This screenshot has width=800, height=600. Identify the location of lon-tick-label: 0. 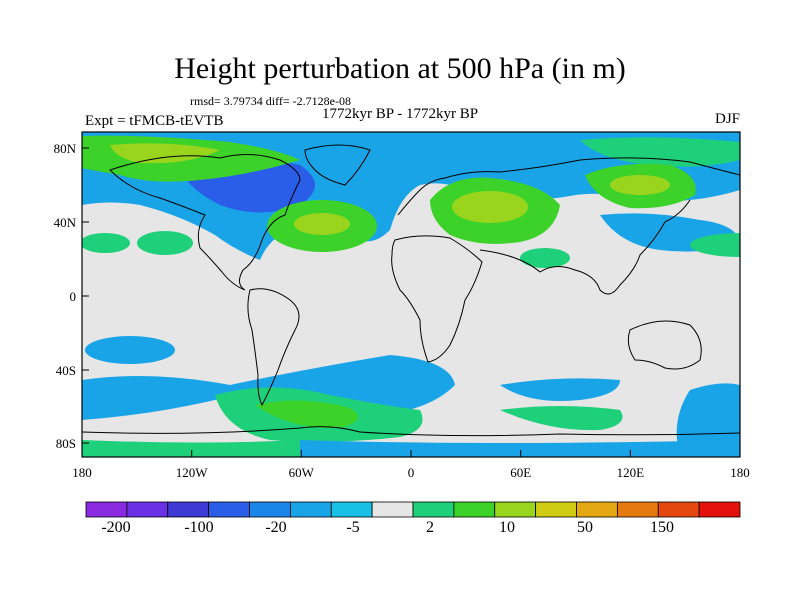
(411, 472).